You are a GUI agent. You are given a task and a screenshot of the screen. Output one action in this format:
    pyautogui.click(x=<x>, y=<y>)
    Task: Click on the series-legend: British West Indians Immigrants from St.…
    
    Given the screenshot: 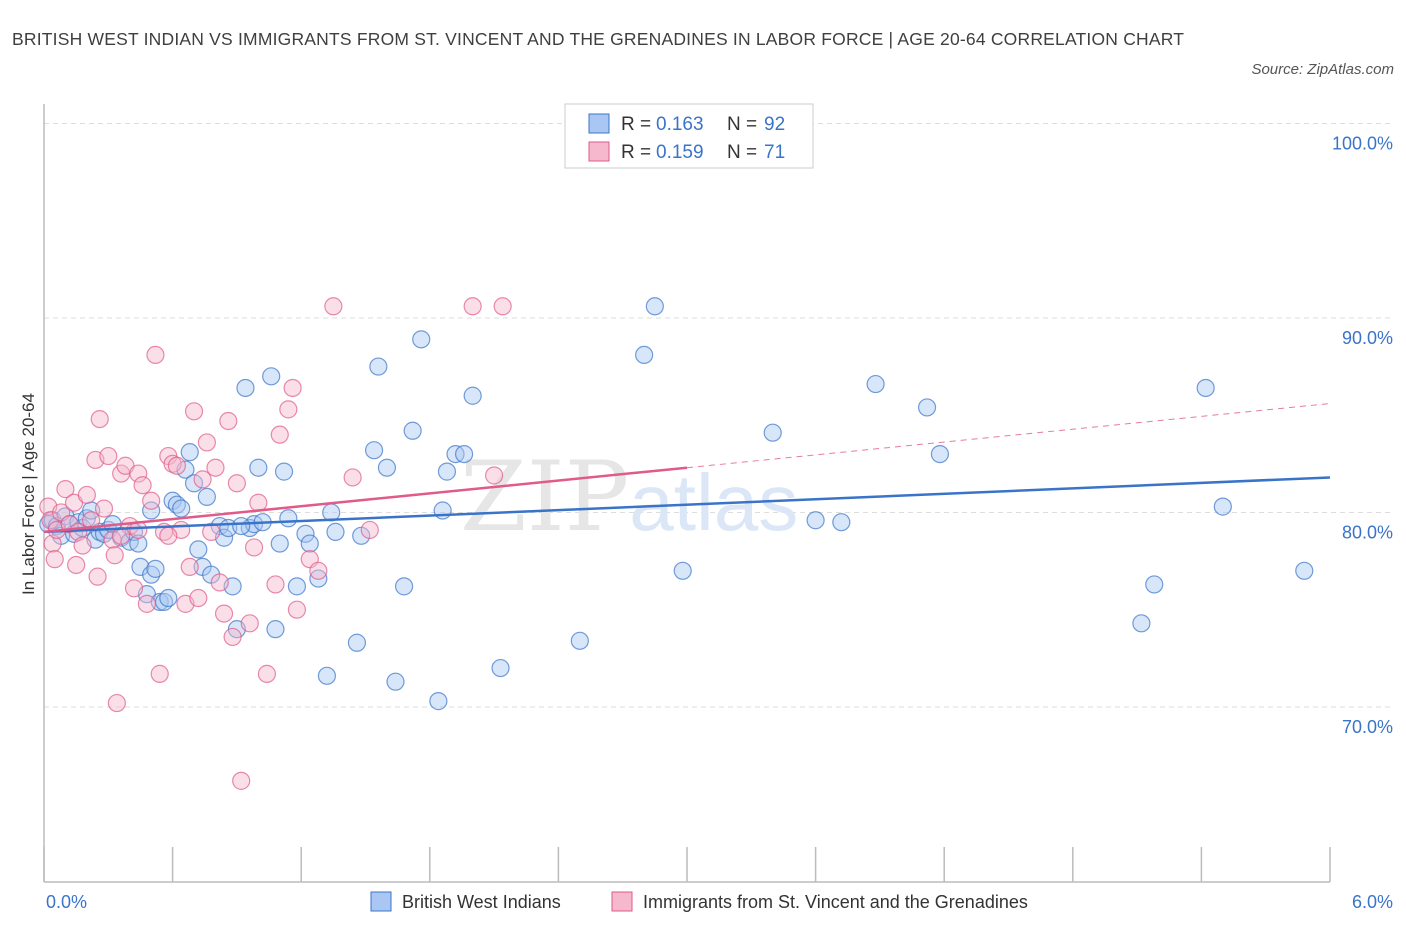 What is the action you would take?
    pyautogui.click(x=699, y=901)
    